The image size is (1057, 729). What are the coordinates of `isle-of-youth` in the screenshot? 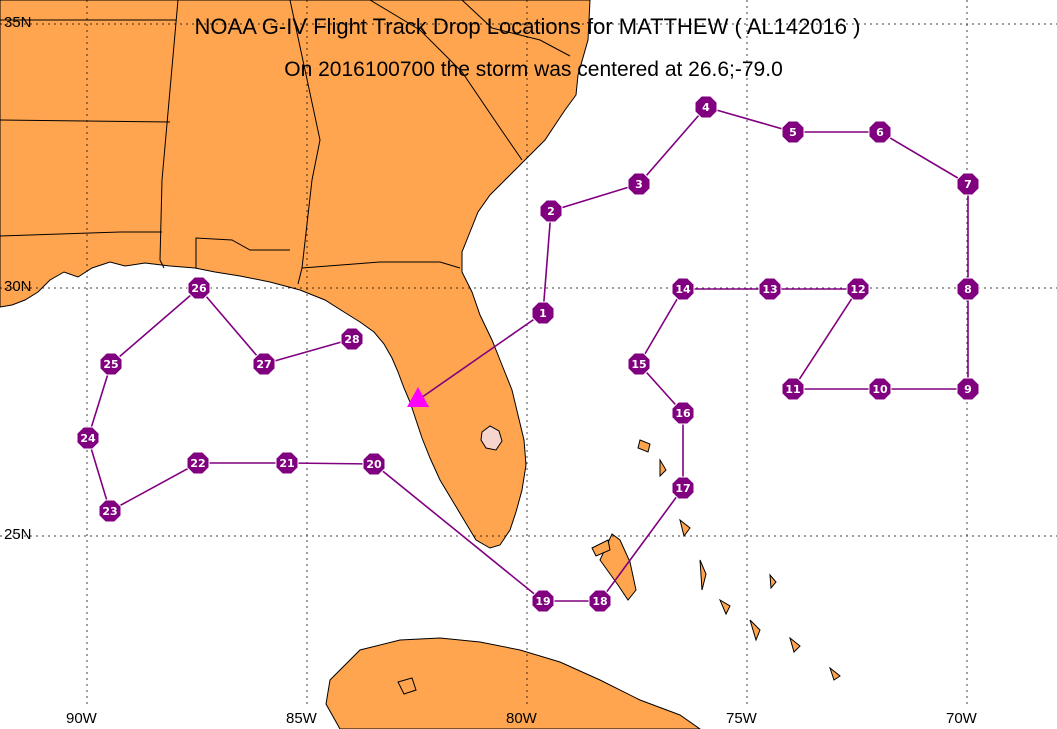 It's located at (407, 686).